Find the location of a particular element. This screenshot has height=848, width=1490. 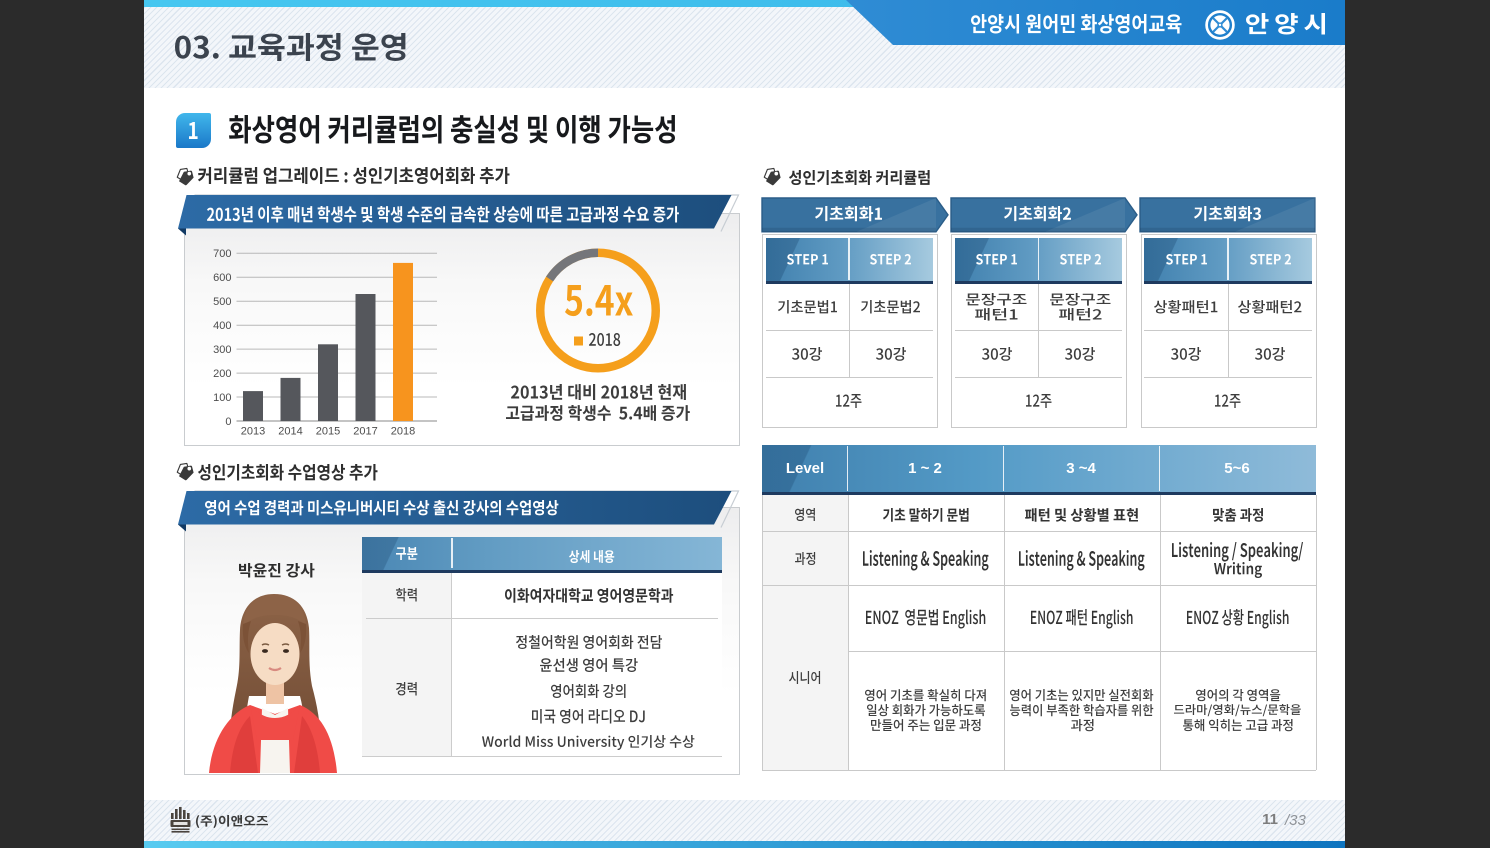

svg-text: 2014 is located at coordinates (290, 432).